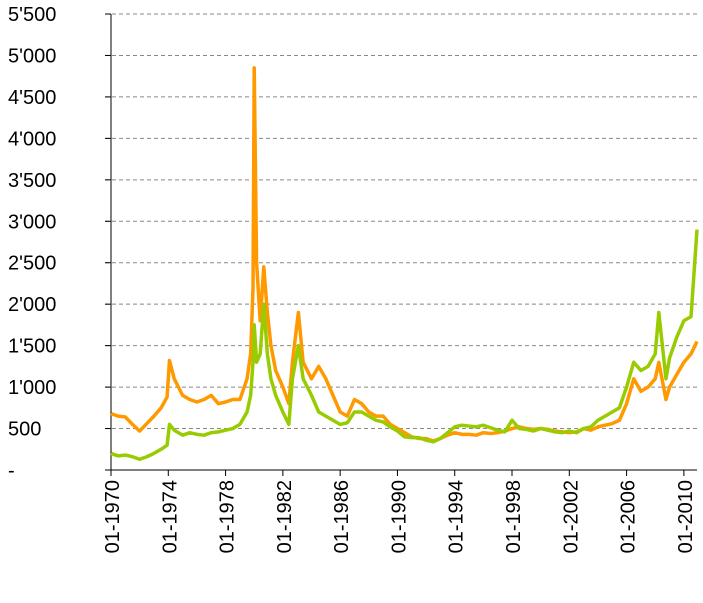 Image resolution: width=703 pixels, height=603 pixels. Describe the element at coordinates (32, 388) in the screenshot. I see `y-tick-label: 1'000` at that location.